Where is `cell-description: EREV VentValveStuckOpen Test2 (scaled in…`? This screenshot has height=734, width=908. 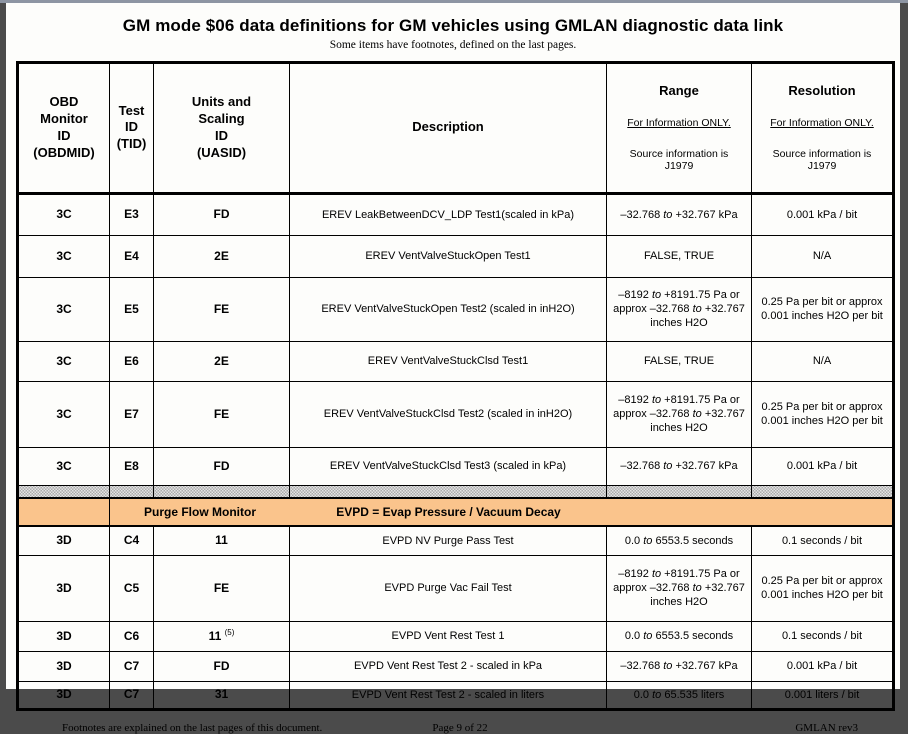
cell-description: EREV VentValveStuckOpen Test2 (scaled in… is located at coordinates (448, 309).